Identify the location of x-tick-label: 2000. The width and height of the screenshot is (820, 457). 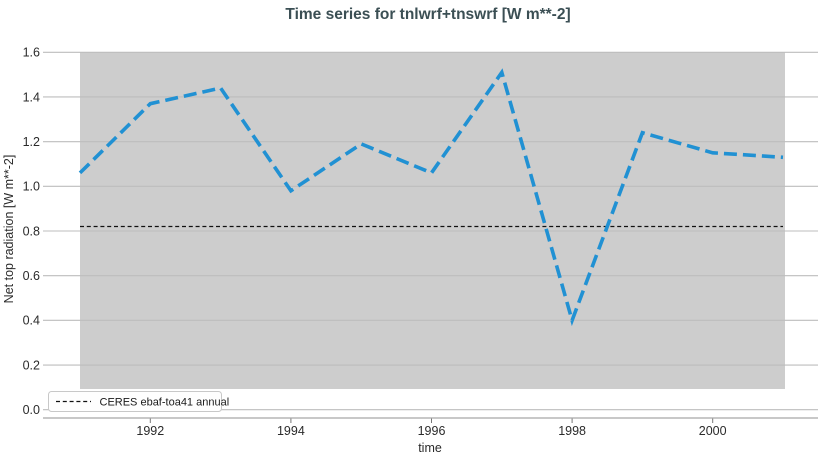
(713, 431).